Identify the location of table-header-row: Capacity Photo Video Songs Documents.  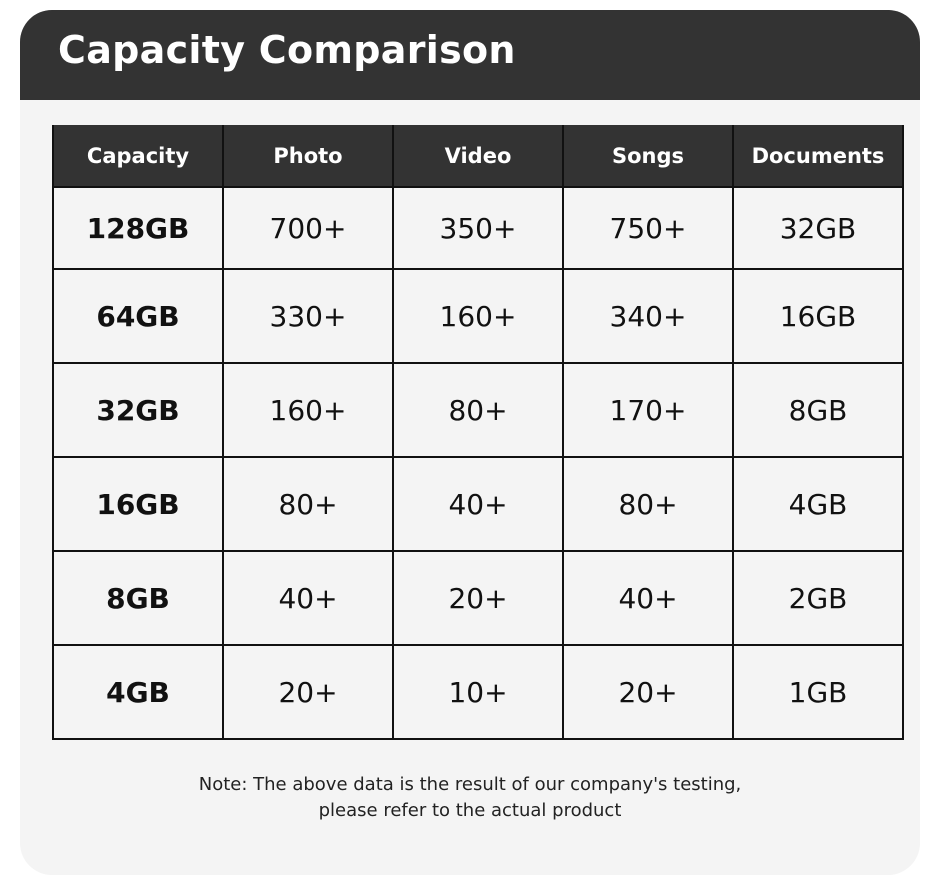
(478, 156).